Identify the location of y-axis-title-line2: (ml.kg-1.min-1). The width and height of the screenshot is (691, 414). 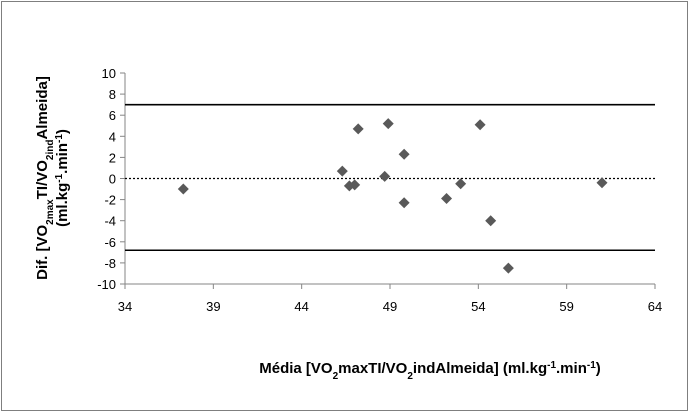
(63, 178).